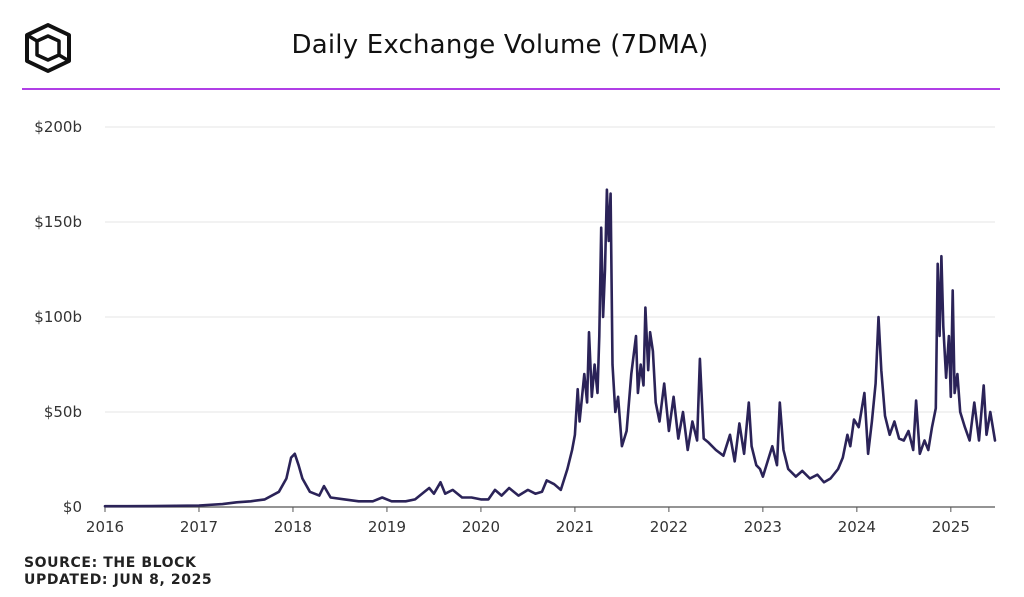 This screenshot has width=1024, height=597. What do you see at coordinates (669, 527) in the screenshot?
I see `x-tick-label: 2022` at bounding box center [669, 527].